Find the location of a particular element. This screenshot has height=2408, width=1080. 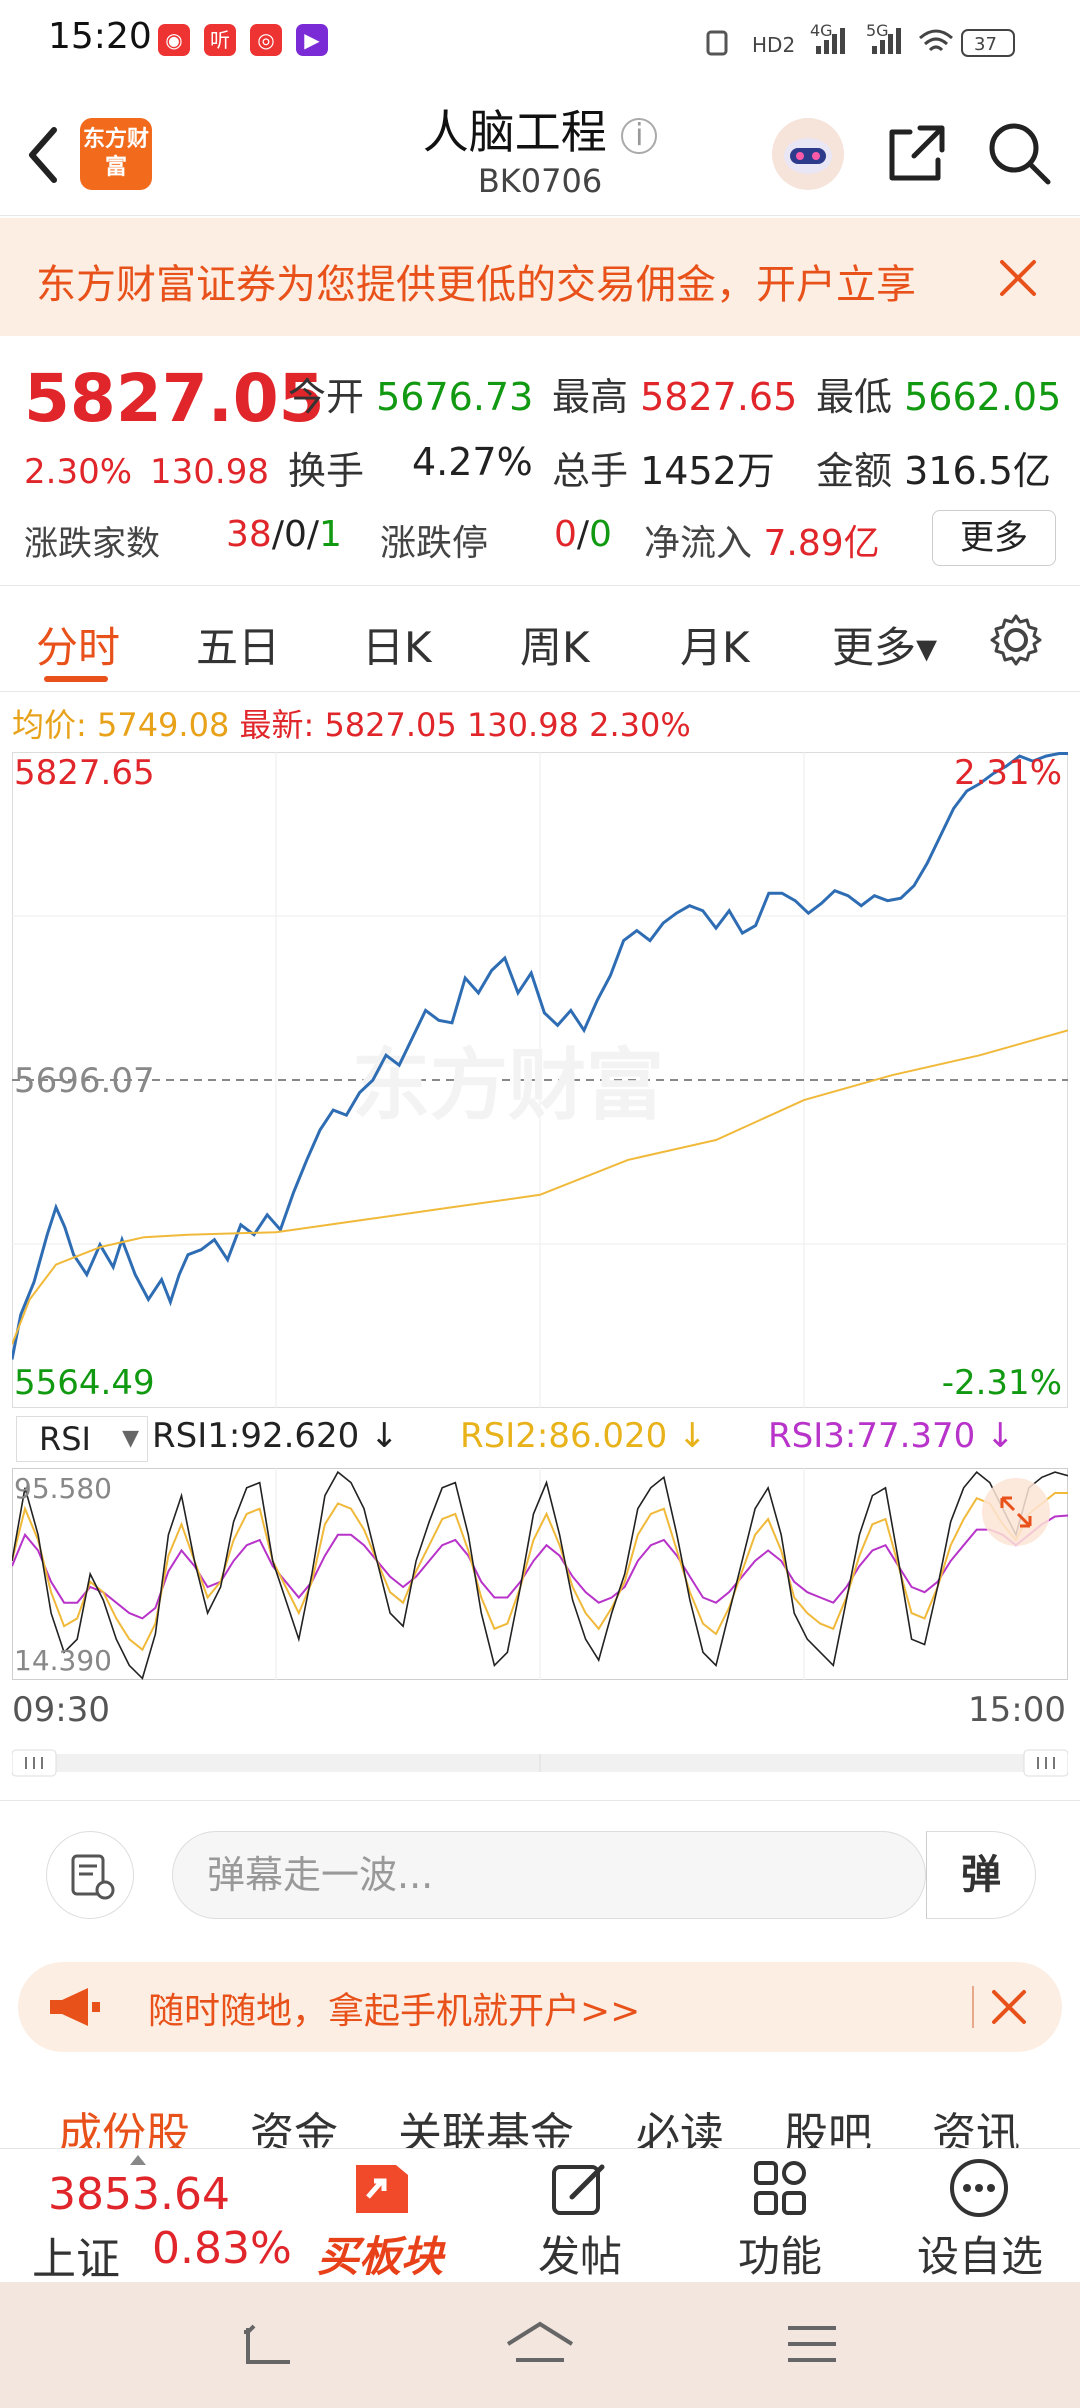

app-logo: 东方财富 is located at coordinates (116, 154).